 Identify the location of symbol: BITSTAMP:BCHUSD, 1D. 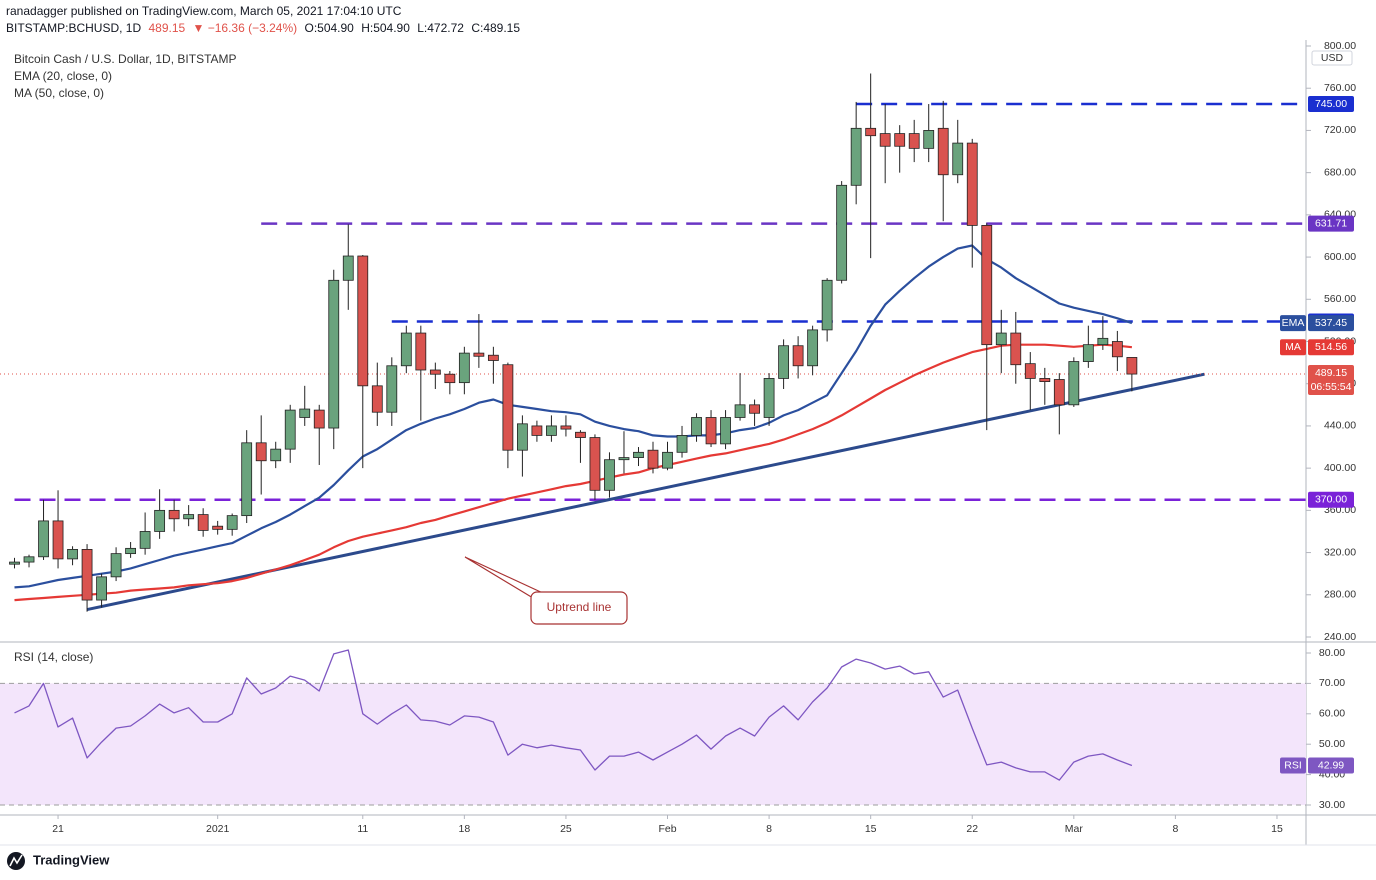
(73, 28).